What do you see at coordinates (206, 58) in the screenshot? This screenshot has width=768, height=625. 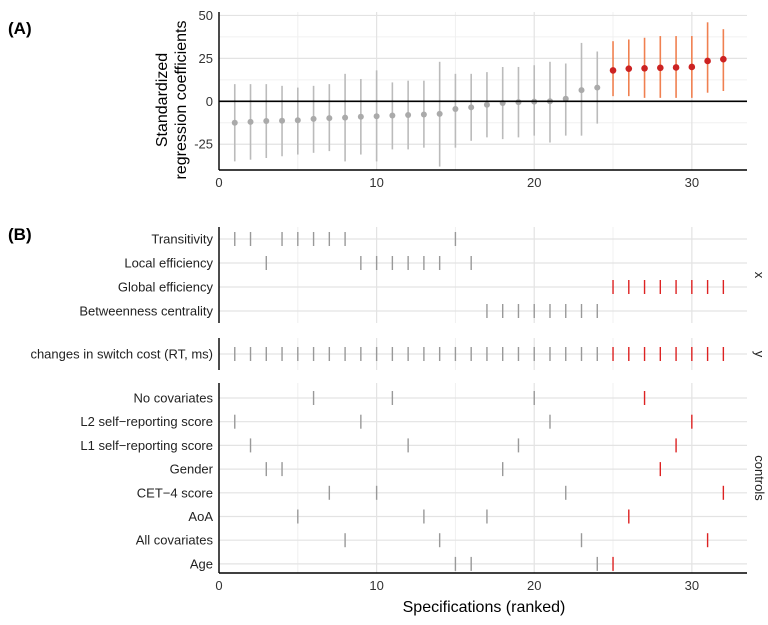 I see `panel-a-y-tick-label: 25` at bounding box center [206, 58].